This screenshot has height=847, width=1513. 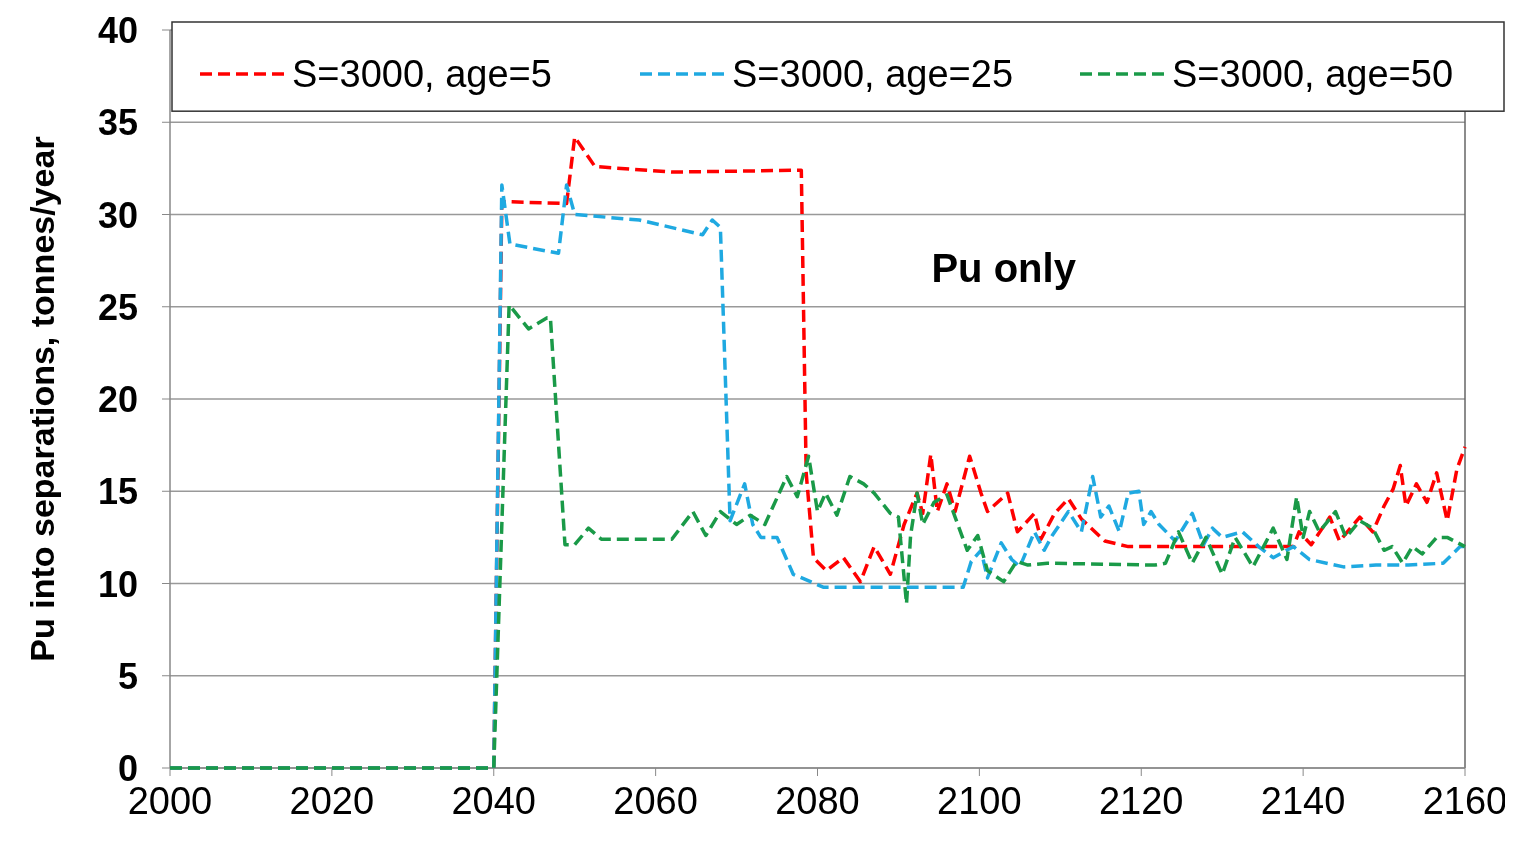 What do you see at coordinates (1141, 801) in the screenshot?
I see `x-tick-label: 2120` at bounding box center [1141, 801].